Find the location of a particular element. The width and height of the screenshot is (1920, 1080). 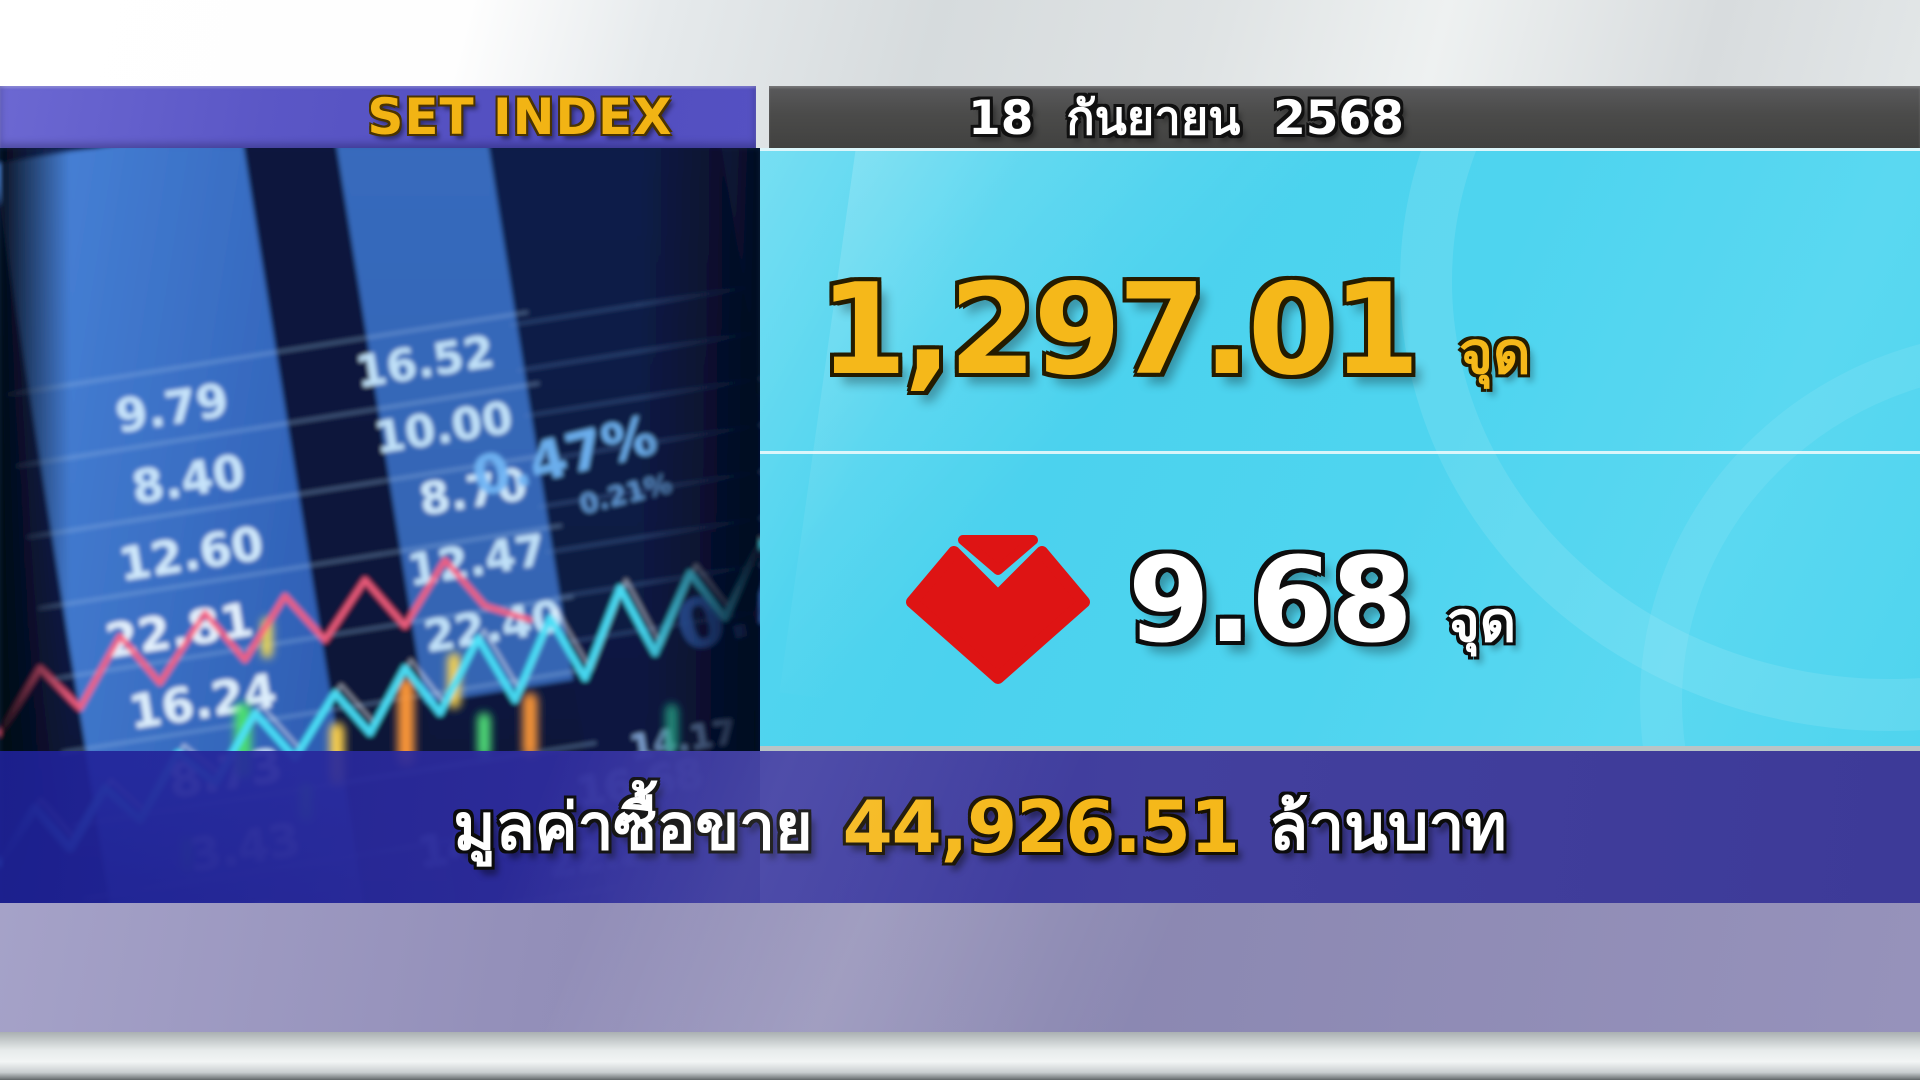

index-change-unit: จุด is located at coordinates (1481, 622).